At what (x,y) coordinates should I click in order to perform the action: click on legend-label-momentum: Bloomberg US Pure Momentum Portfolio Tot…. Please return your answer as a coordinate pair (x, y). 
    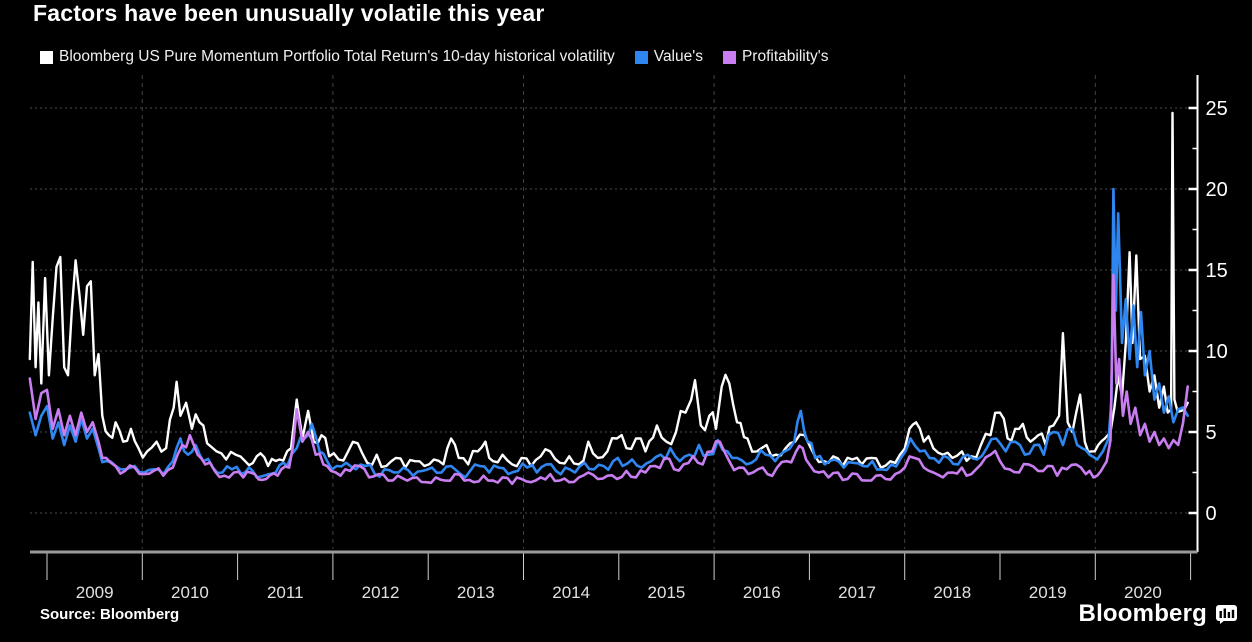
    Looking at the image, I should click on (337, 56).